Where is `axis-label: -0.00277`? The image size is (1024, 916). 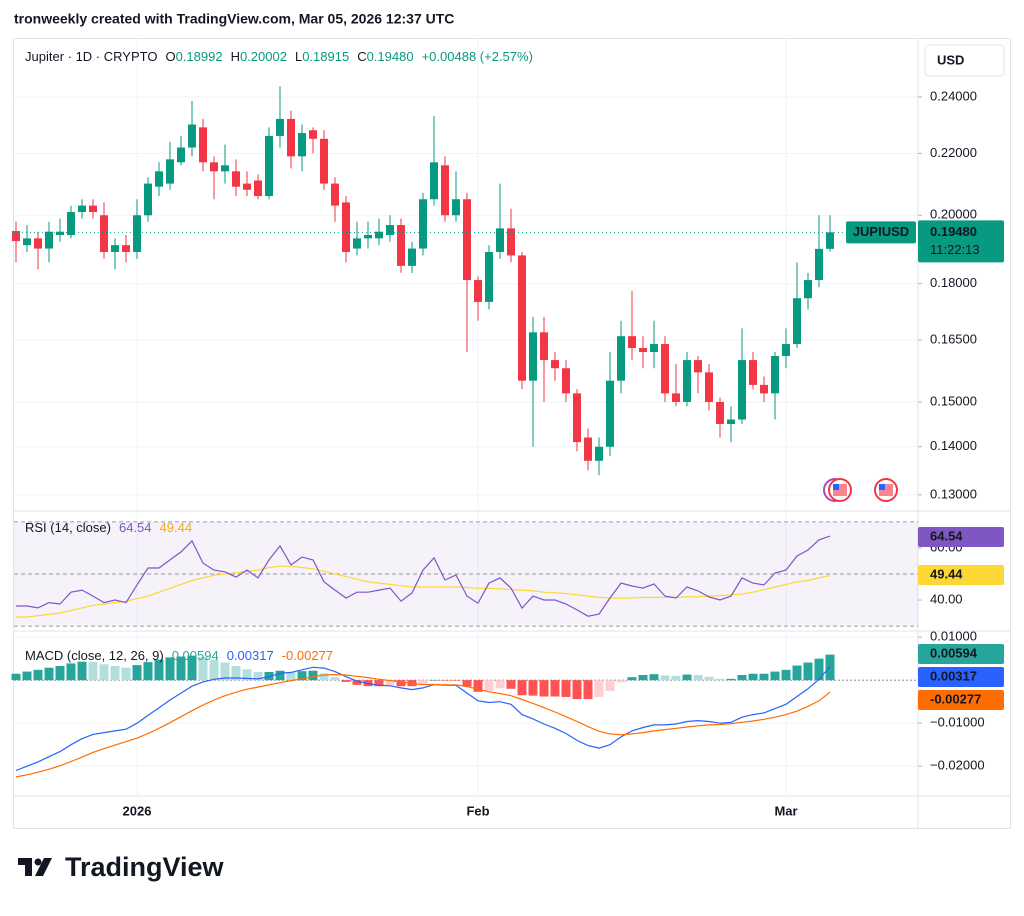 axis-label: -0.00277 is located at coordinates (955, 698).